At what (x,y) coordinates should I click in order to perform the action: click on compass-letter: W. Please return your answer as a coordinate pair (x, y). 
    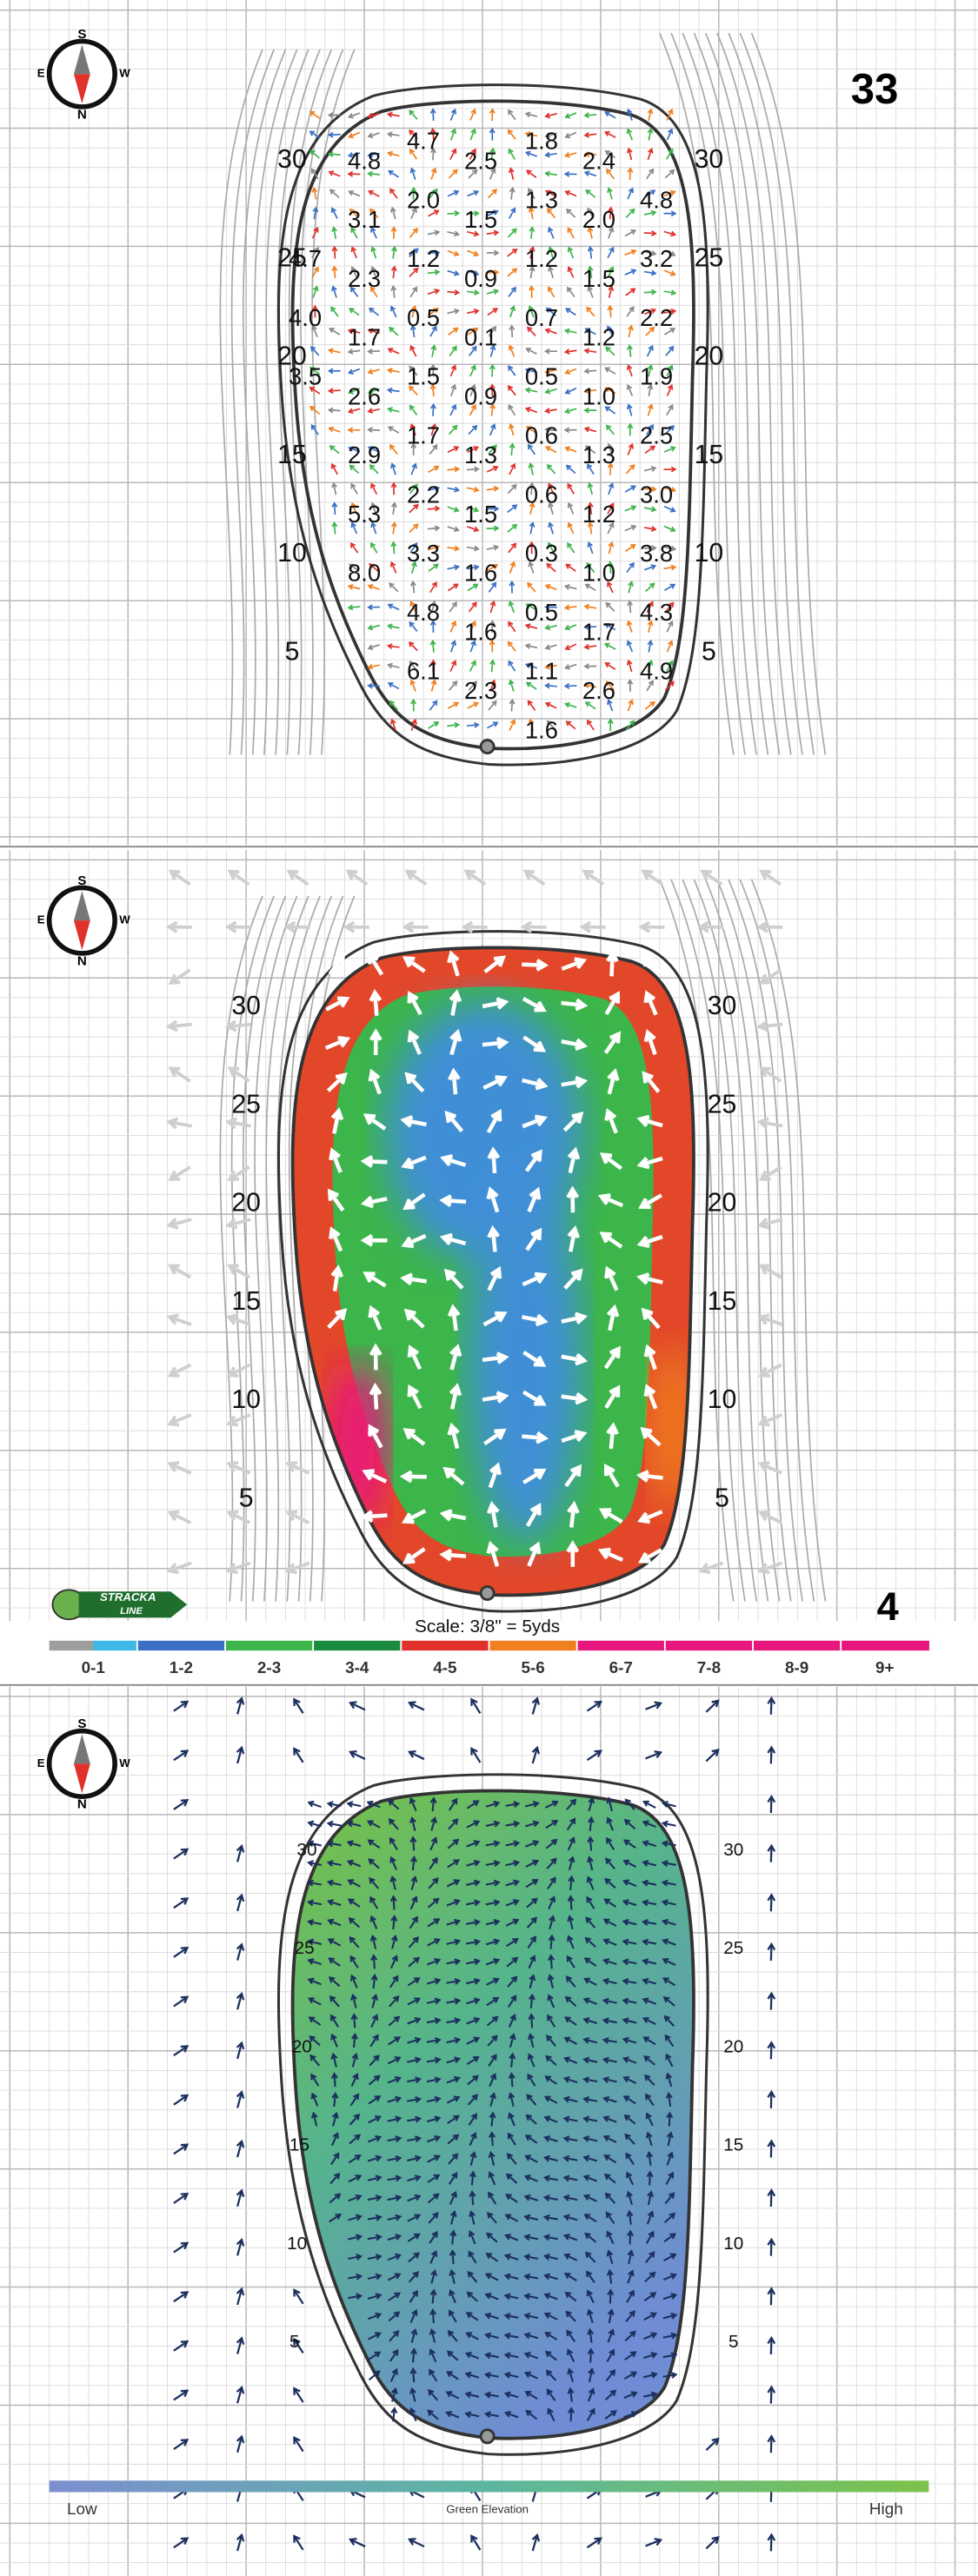
    Looking at the image, I should click on (124, 919).